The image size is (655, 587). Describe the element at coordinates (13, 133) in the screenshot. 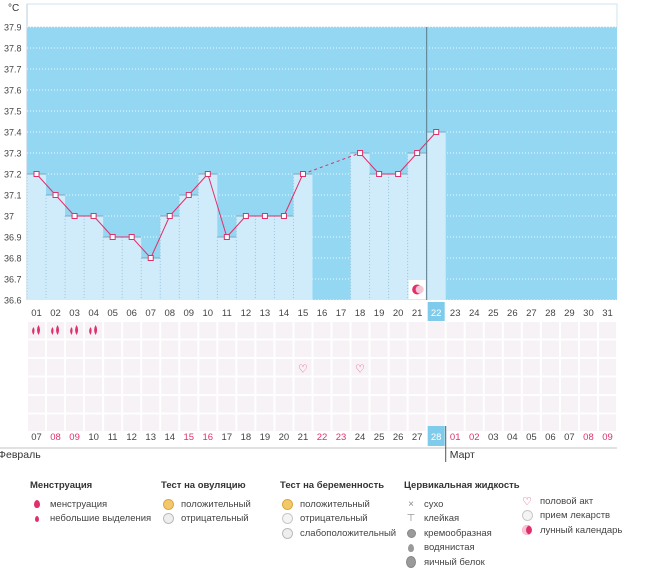

I see `y-tick-label: 37.4` at that location.